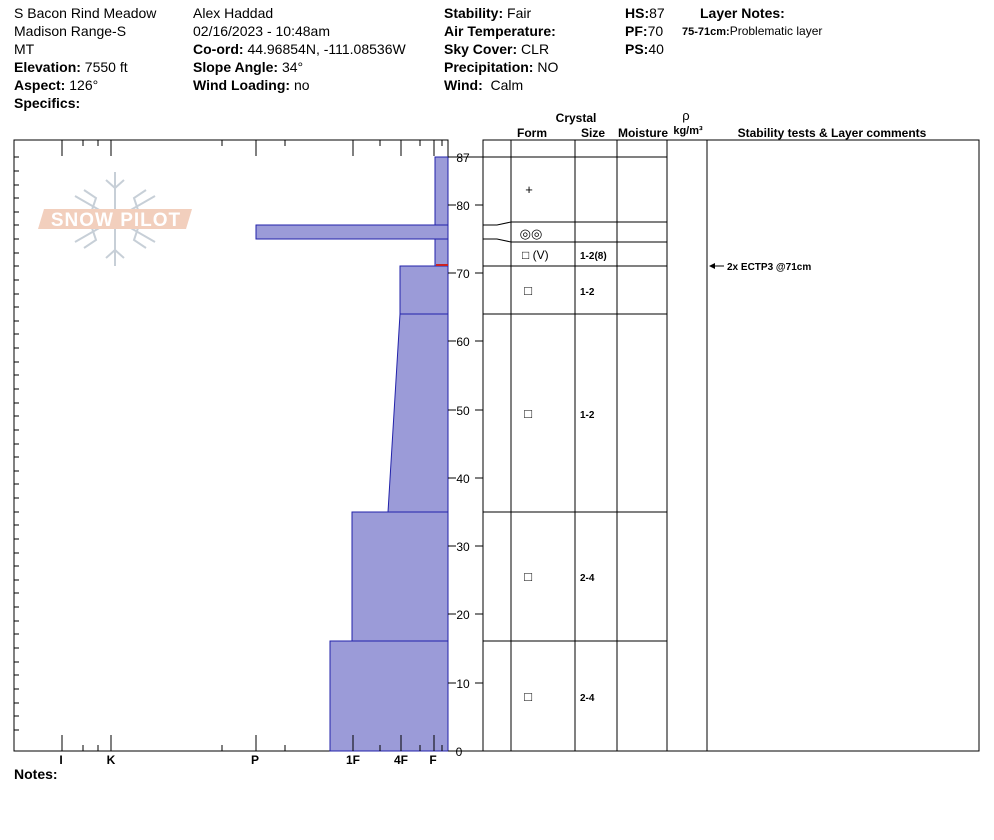 This screenshot has height=840, width=994. I want to click on notes-label: Notes:, so click(36, 774).